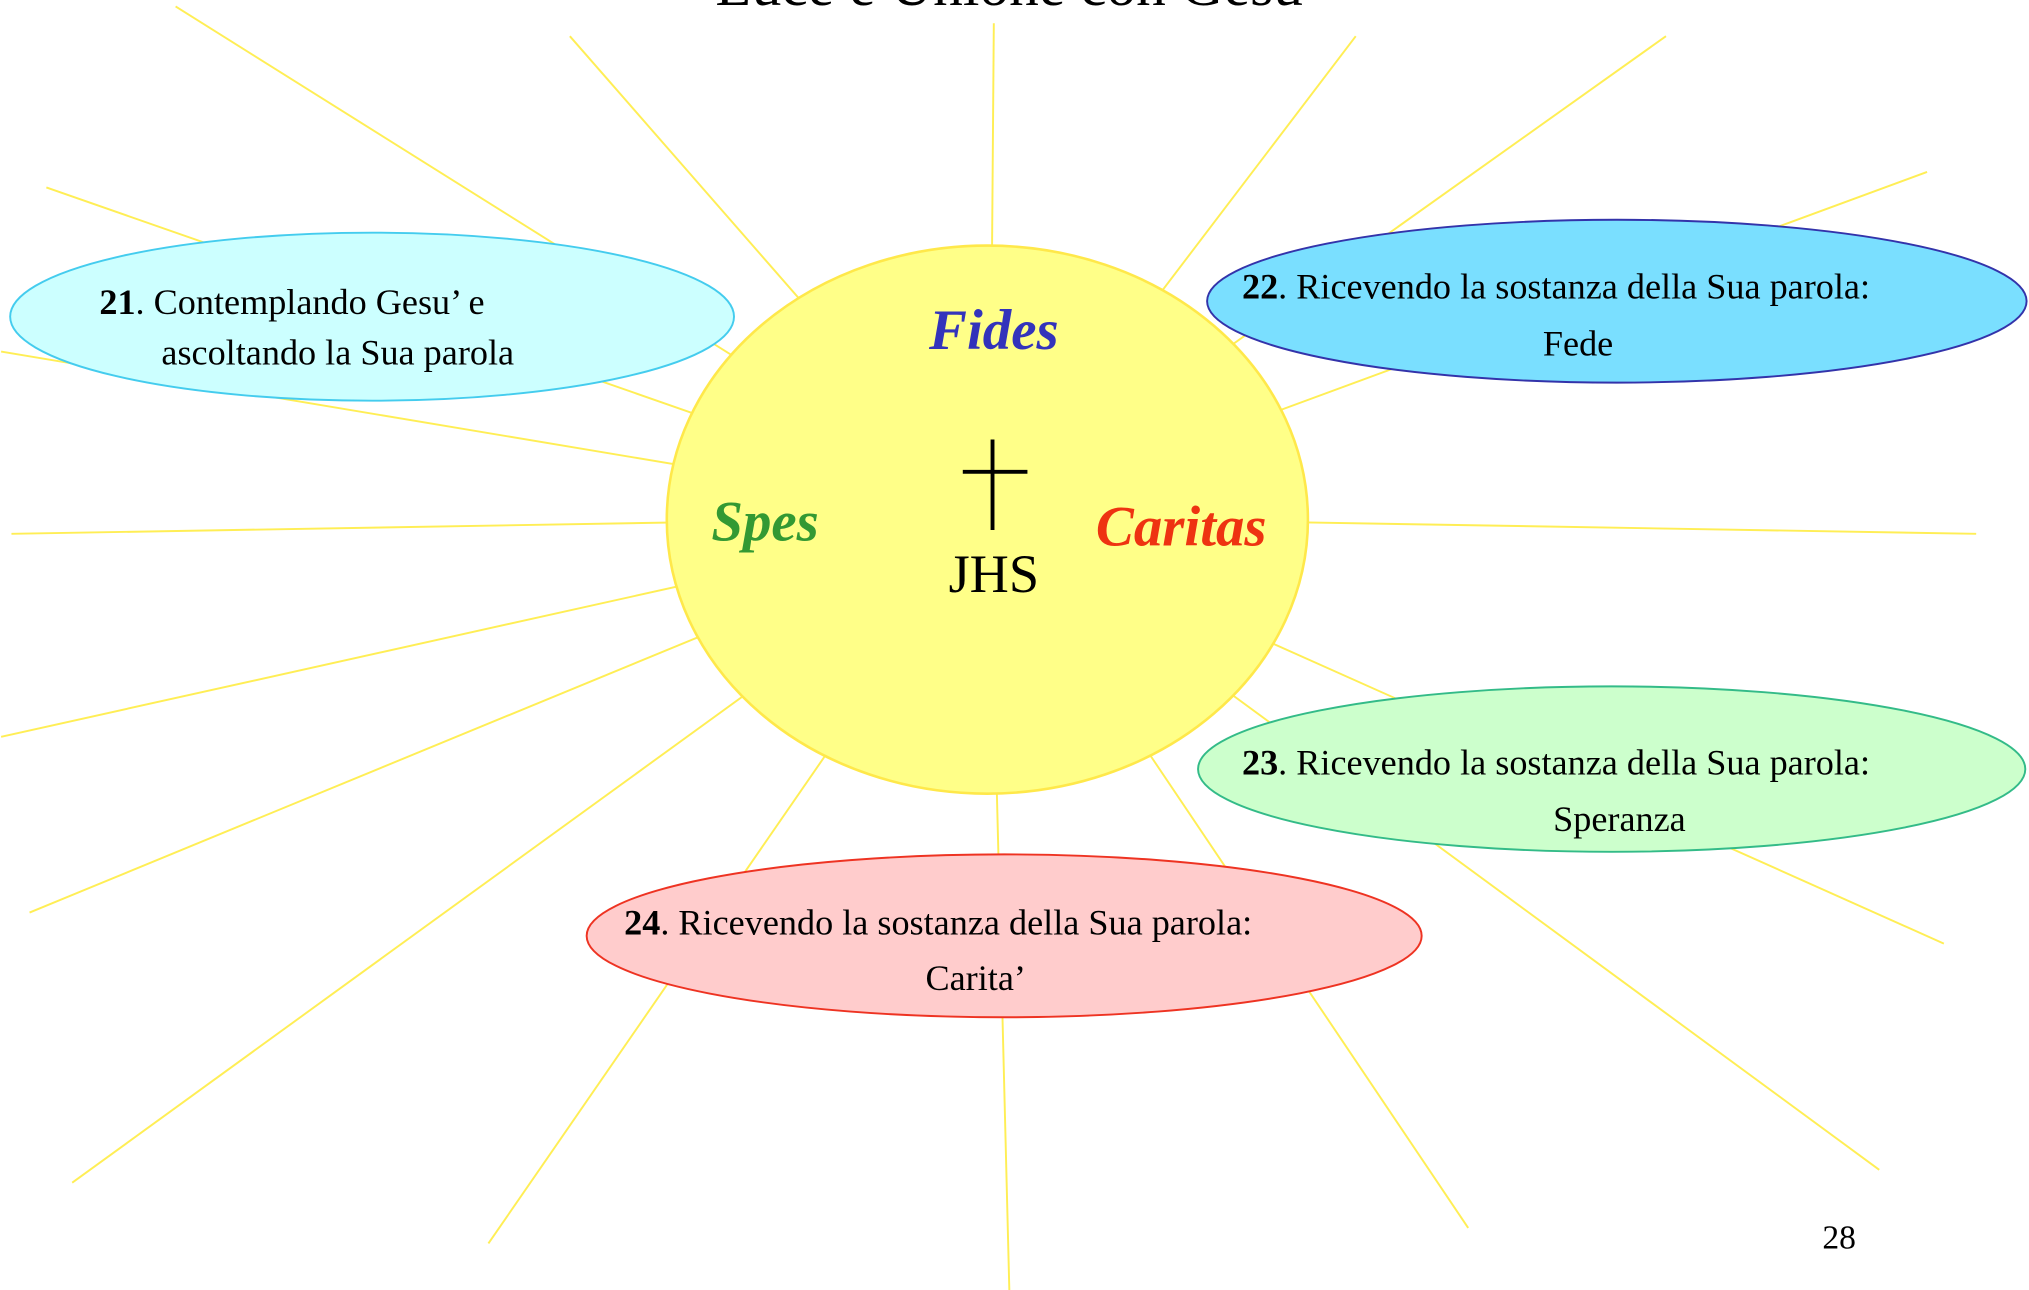  I want to click on fides: Fides, so click(993, 330).